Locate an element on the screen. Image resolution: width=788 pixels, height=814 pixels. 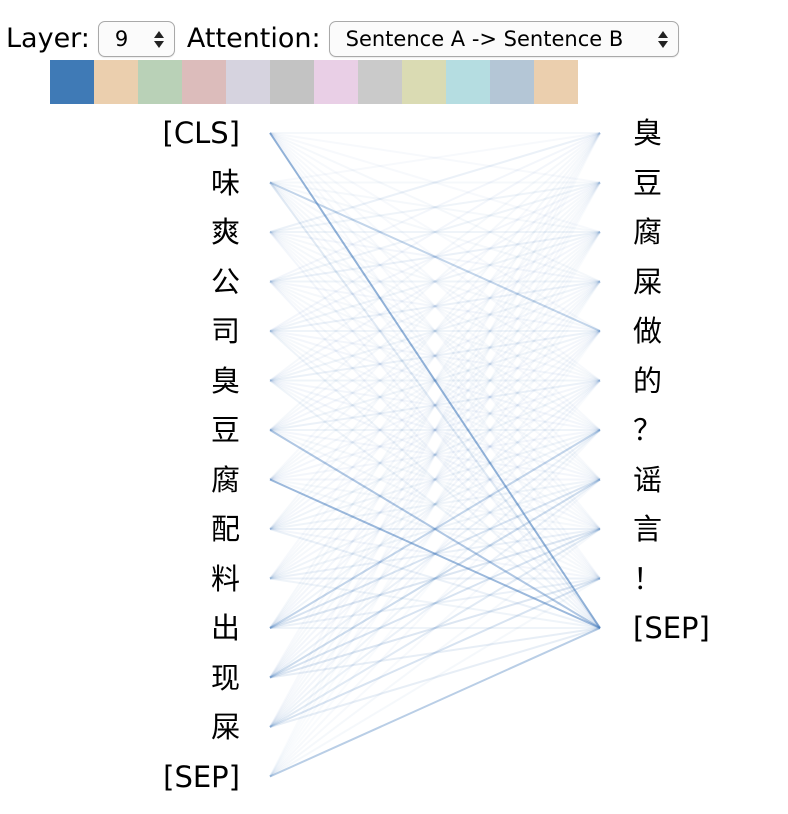
sentence-a-token: 屎 is located at coordinates (225, 727).